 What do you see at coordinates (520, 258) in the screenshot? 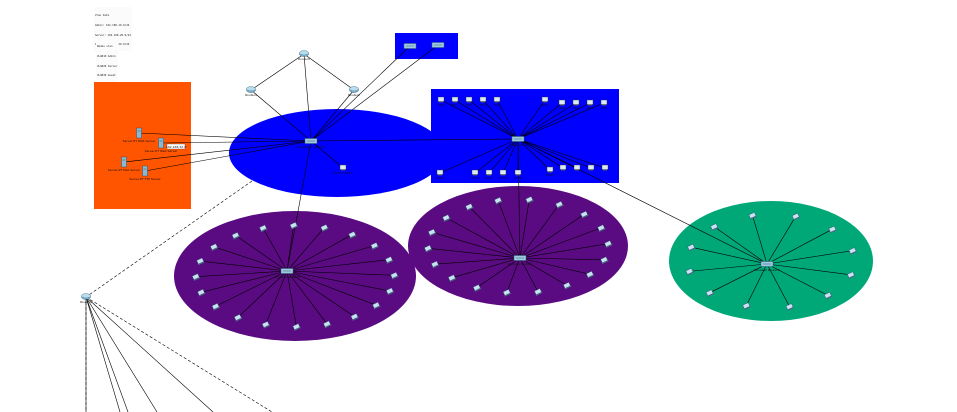
I see `wireless-router` at bounding box center [520, 258].